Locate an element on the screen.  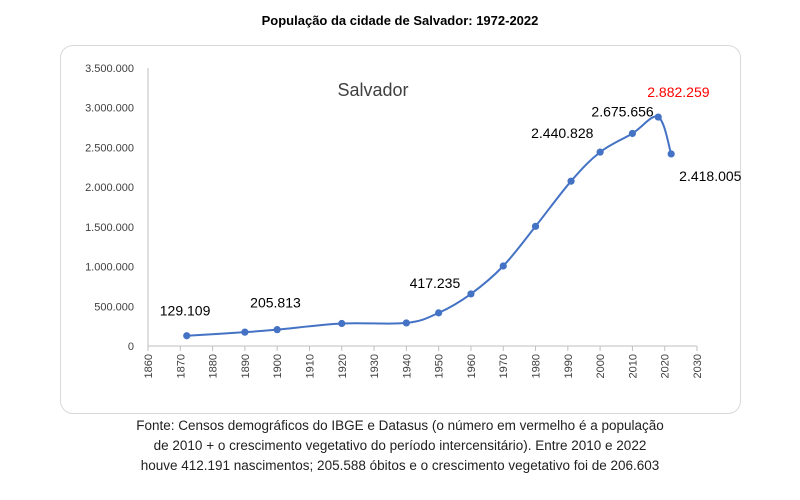
y-tick-label: 500.000 is located at coordinates (114, 307).